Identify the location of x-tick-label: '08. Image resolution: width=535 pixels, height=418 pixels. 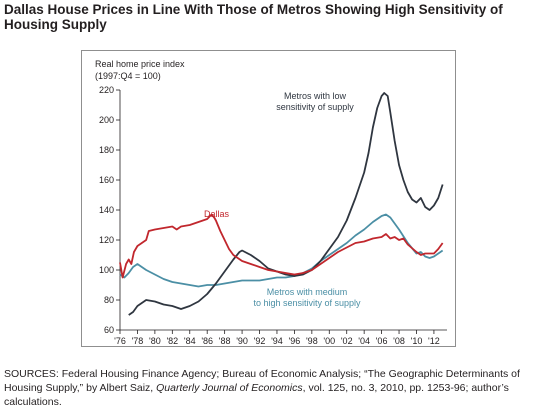
(399, 341).